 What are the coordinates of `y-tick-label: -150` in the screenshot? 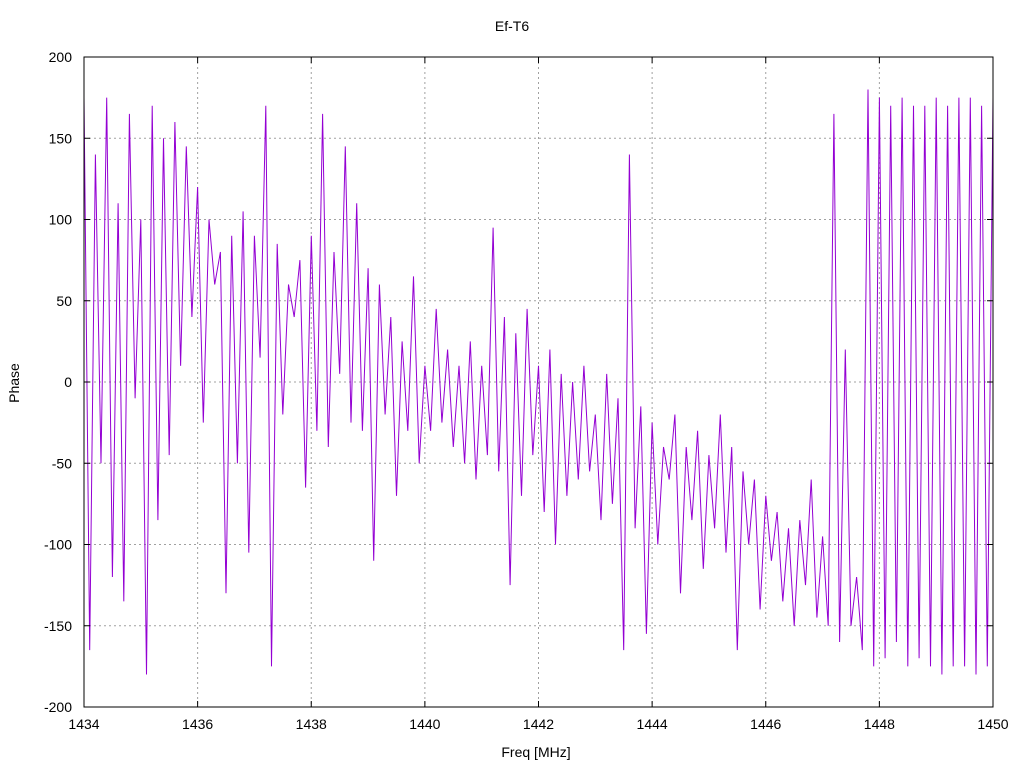 It's located at (58, 626).